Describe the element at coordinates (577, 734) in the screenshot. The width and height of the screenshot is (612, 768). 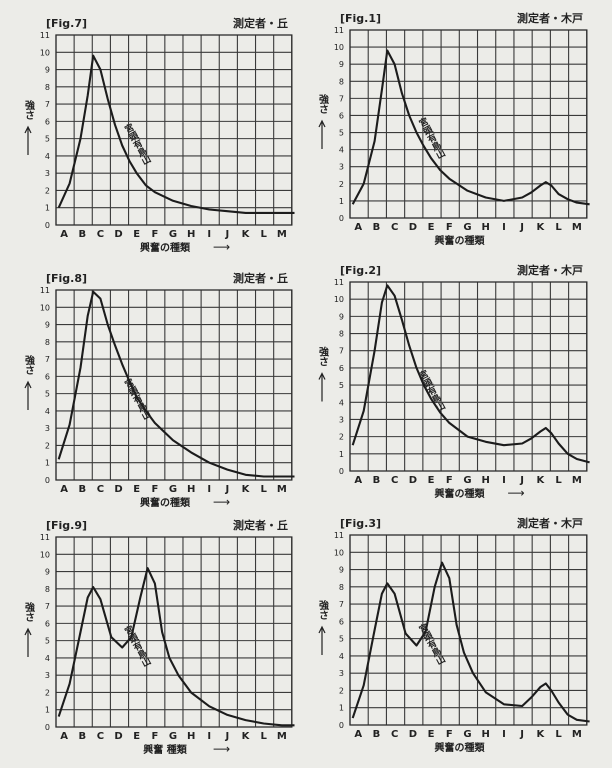
I see `x-tick-label: M` at that location.